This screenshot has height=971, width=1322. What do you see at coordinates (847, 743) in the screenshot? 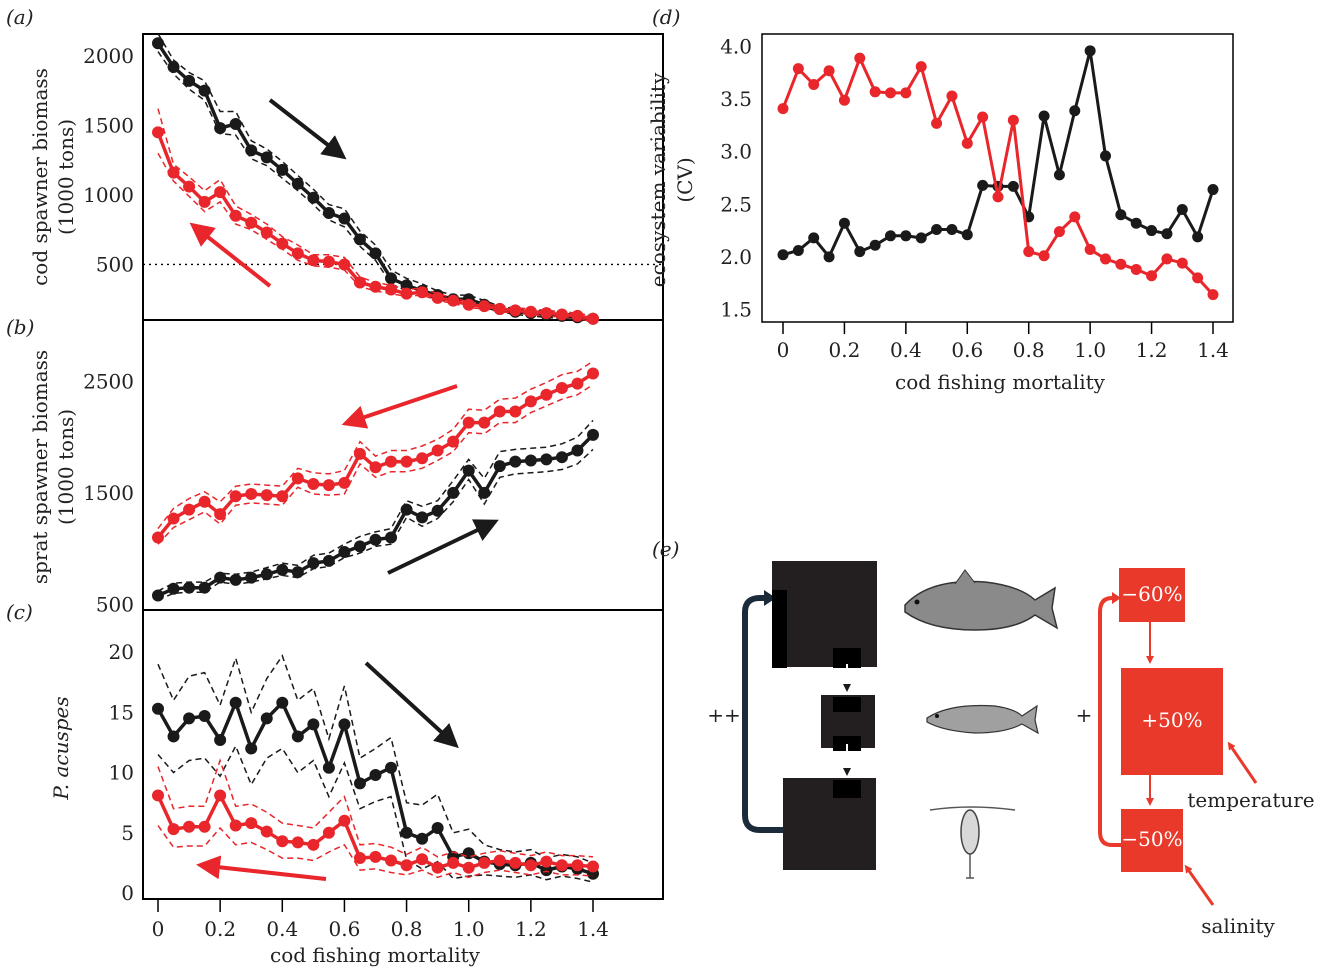
I see `sprat-box-tab-bottom` at bounding box center [847, 743].